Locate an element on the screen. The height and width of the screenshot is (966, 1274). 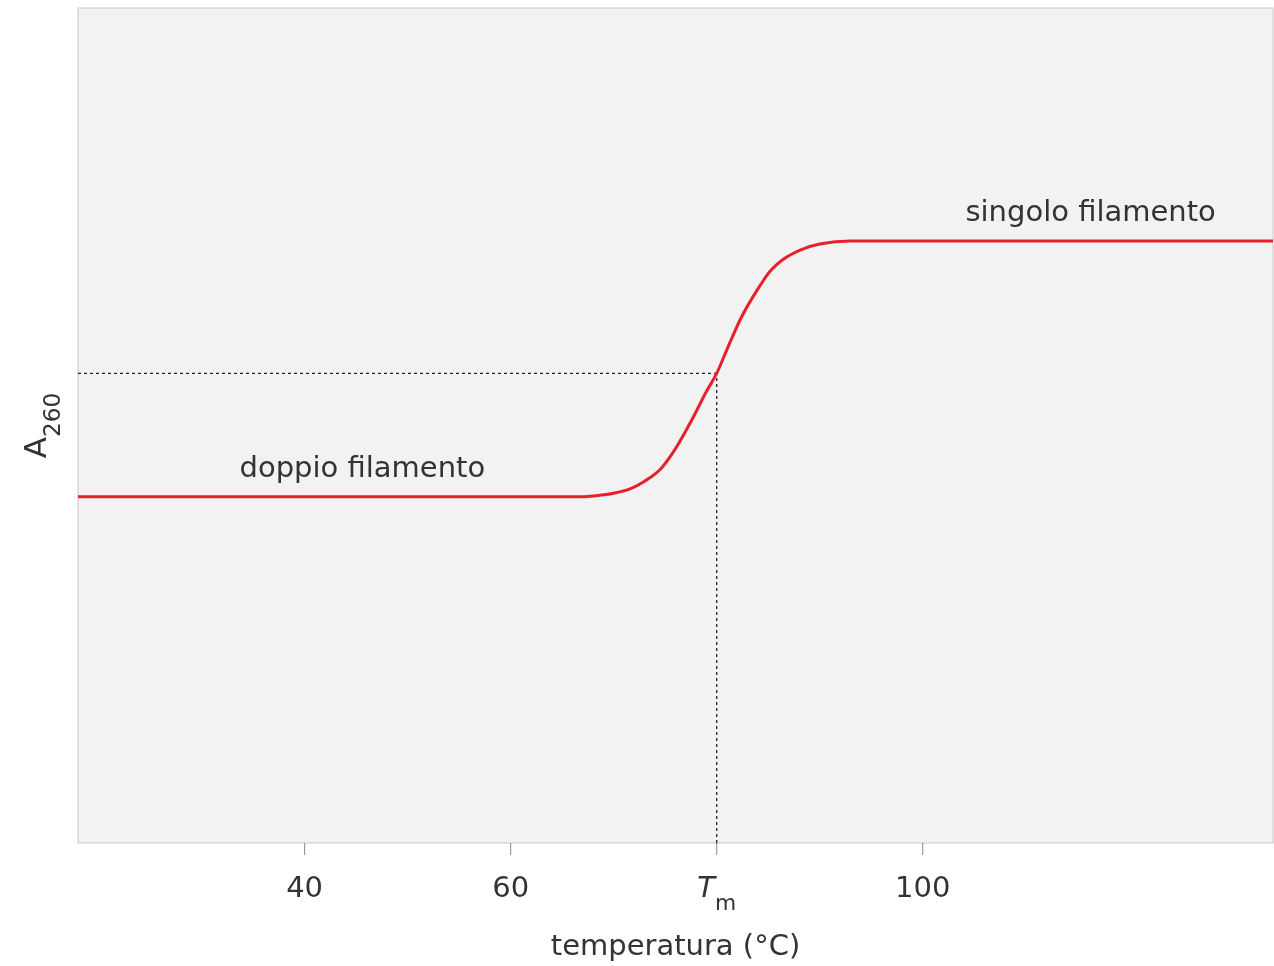
x-tick-label: 100 is located at coordinates (923, 887).